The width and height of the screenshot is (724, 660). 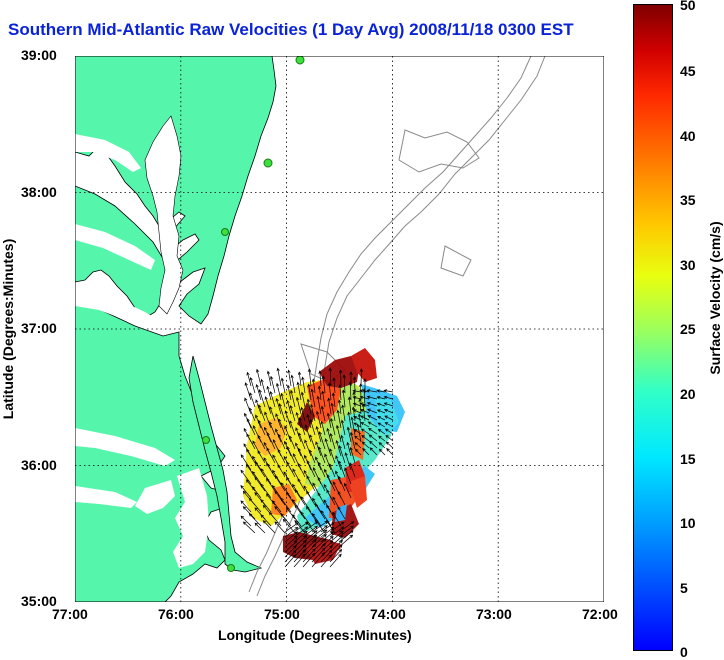 What do you see at coordinates (684, 588) in the screenshot?
I see `colorbar-tick: 5` at bounding box center [684, 588].